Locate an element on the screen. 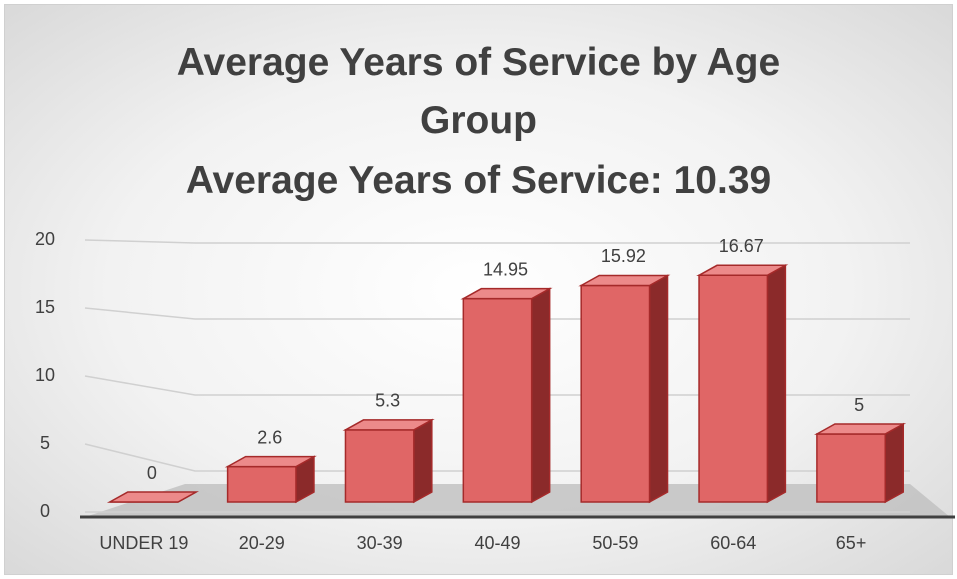  x-tick-label: 40-49 is located at coordinates (497, 543).